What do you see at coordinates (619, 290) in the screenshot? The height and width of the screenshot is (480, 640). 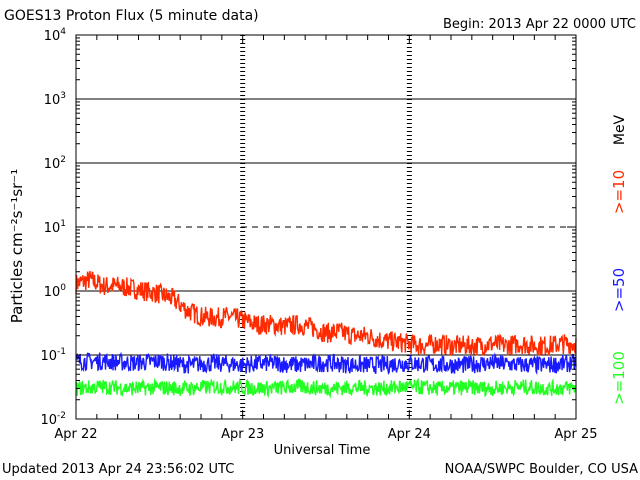 I see `legend-series-1: >=50` at bounding box center [619, 290].